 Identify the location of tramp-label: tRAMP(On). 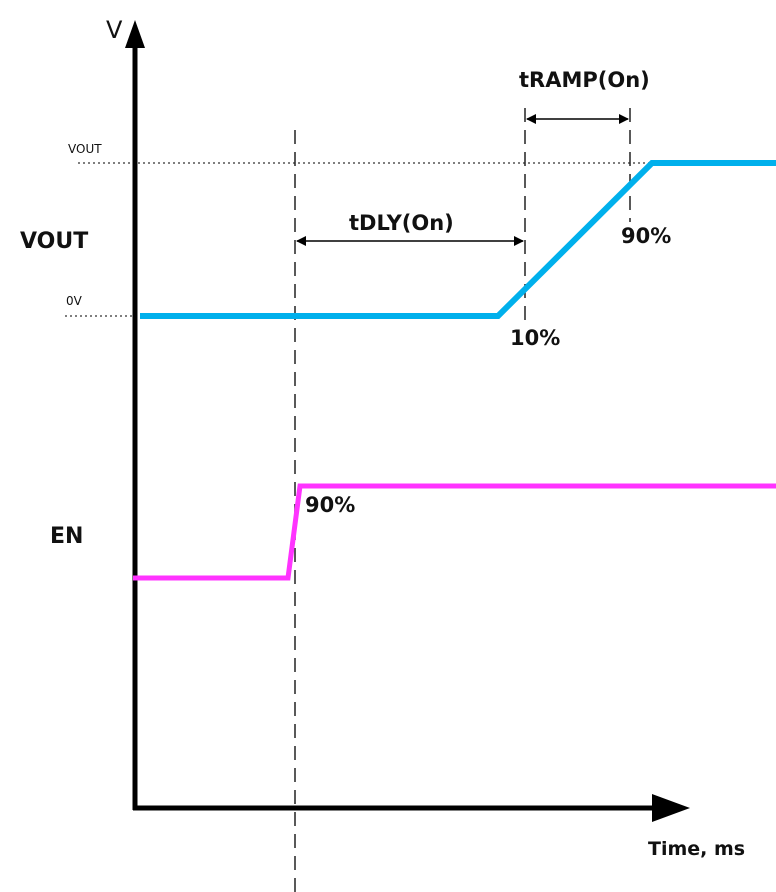
(584, 80).